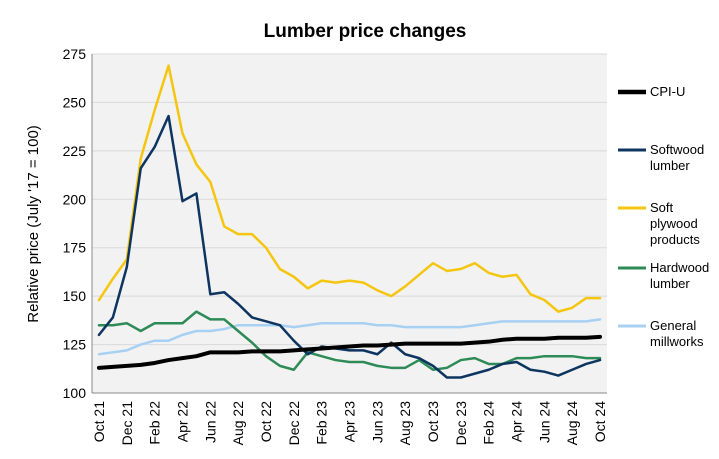  I want to click on x-tick-label: Apr 24, so click(517, 421).